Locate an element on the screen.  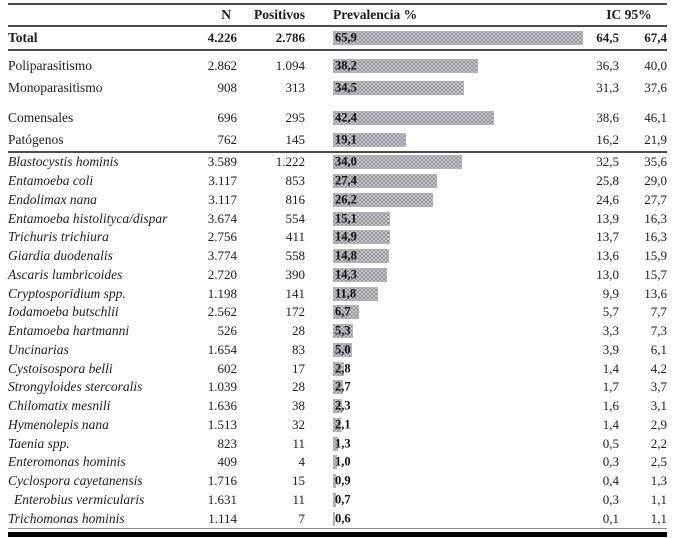
prevalence-cell: 0,7 is located at coordinates (448, 500).